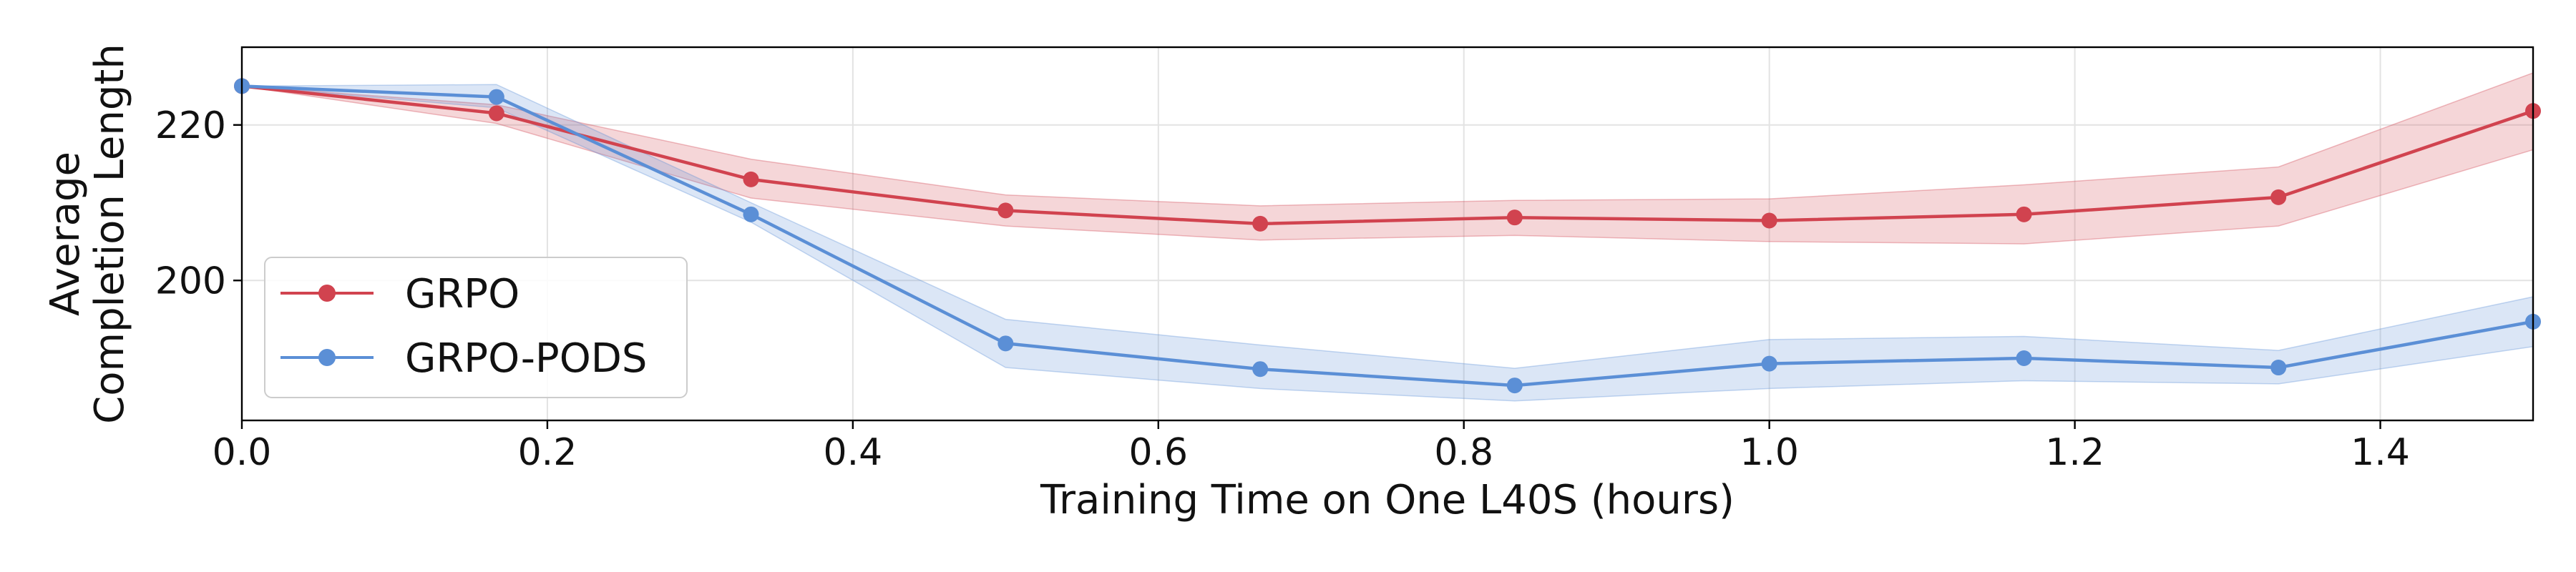 This screenshot has height=572, width=2576. Describe the element at coordinates (2074, 452) in the screenshot. I see `x-tick-label: 1.2` at that location.